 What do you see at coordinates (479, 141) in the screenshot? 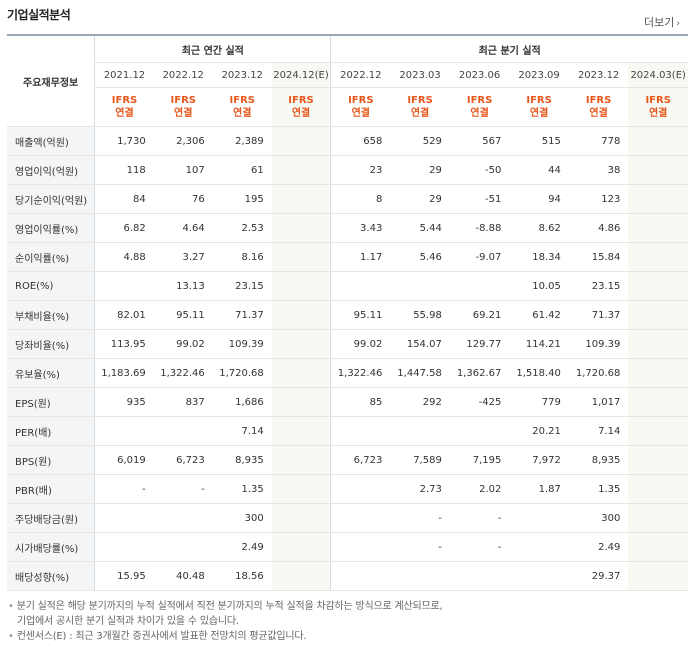
I see `table-cell: 567` at bounding box center [479, 141].